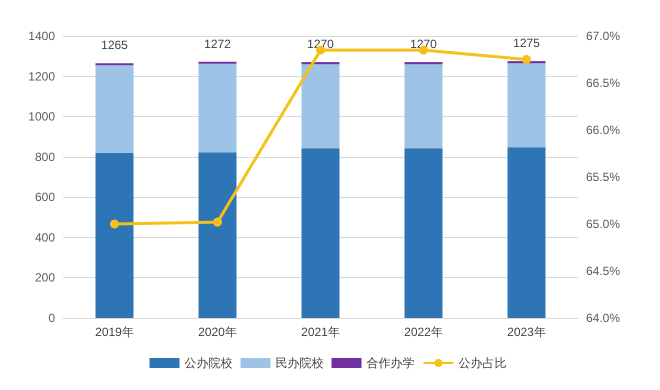  What do you see at coordinates (42, 36) in the screenshot?
I see `y-tick-label: 1400` at bounding box center [42, 36].